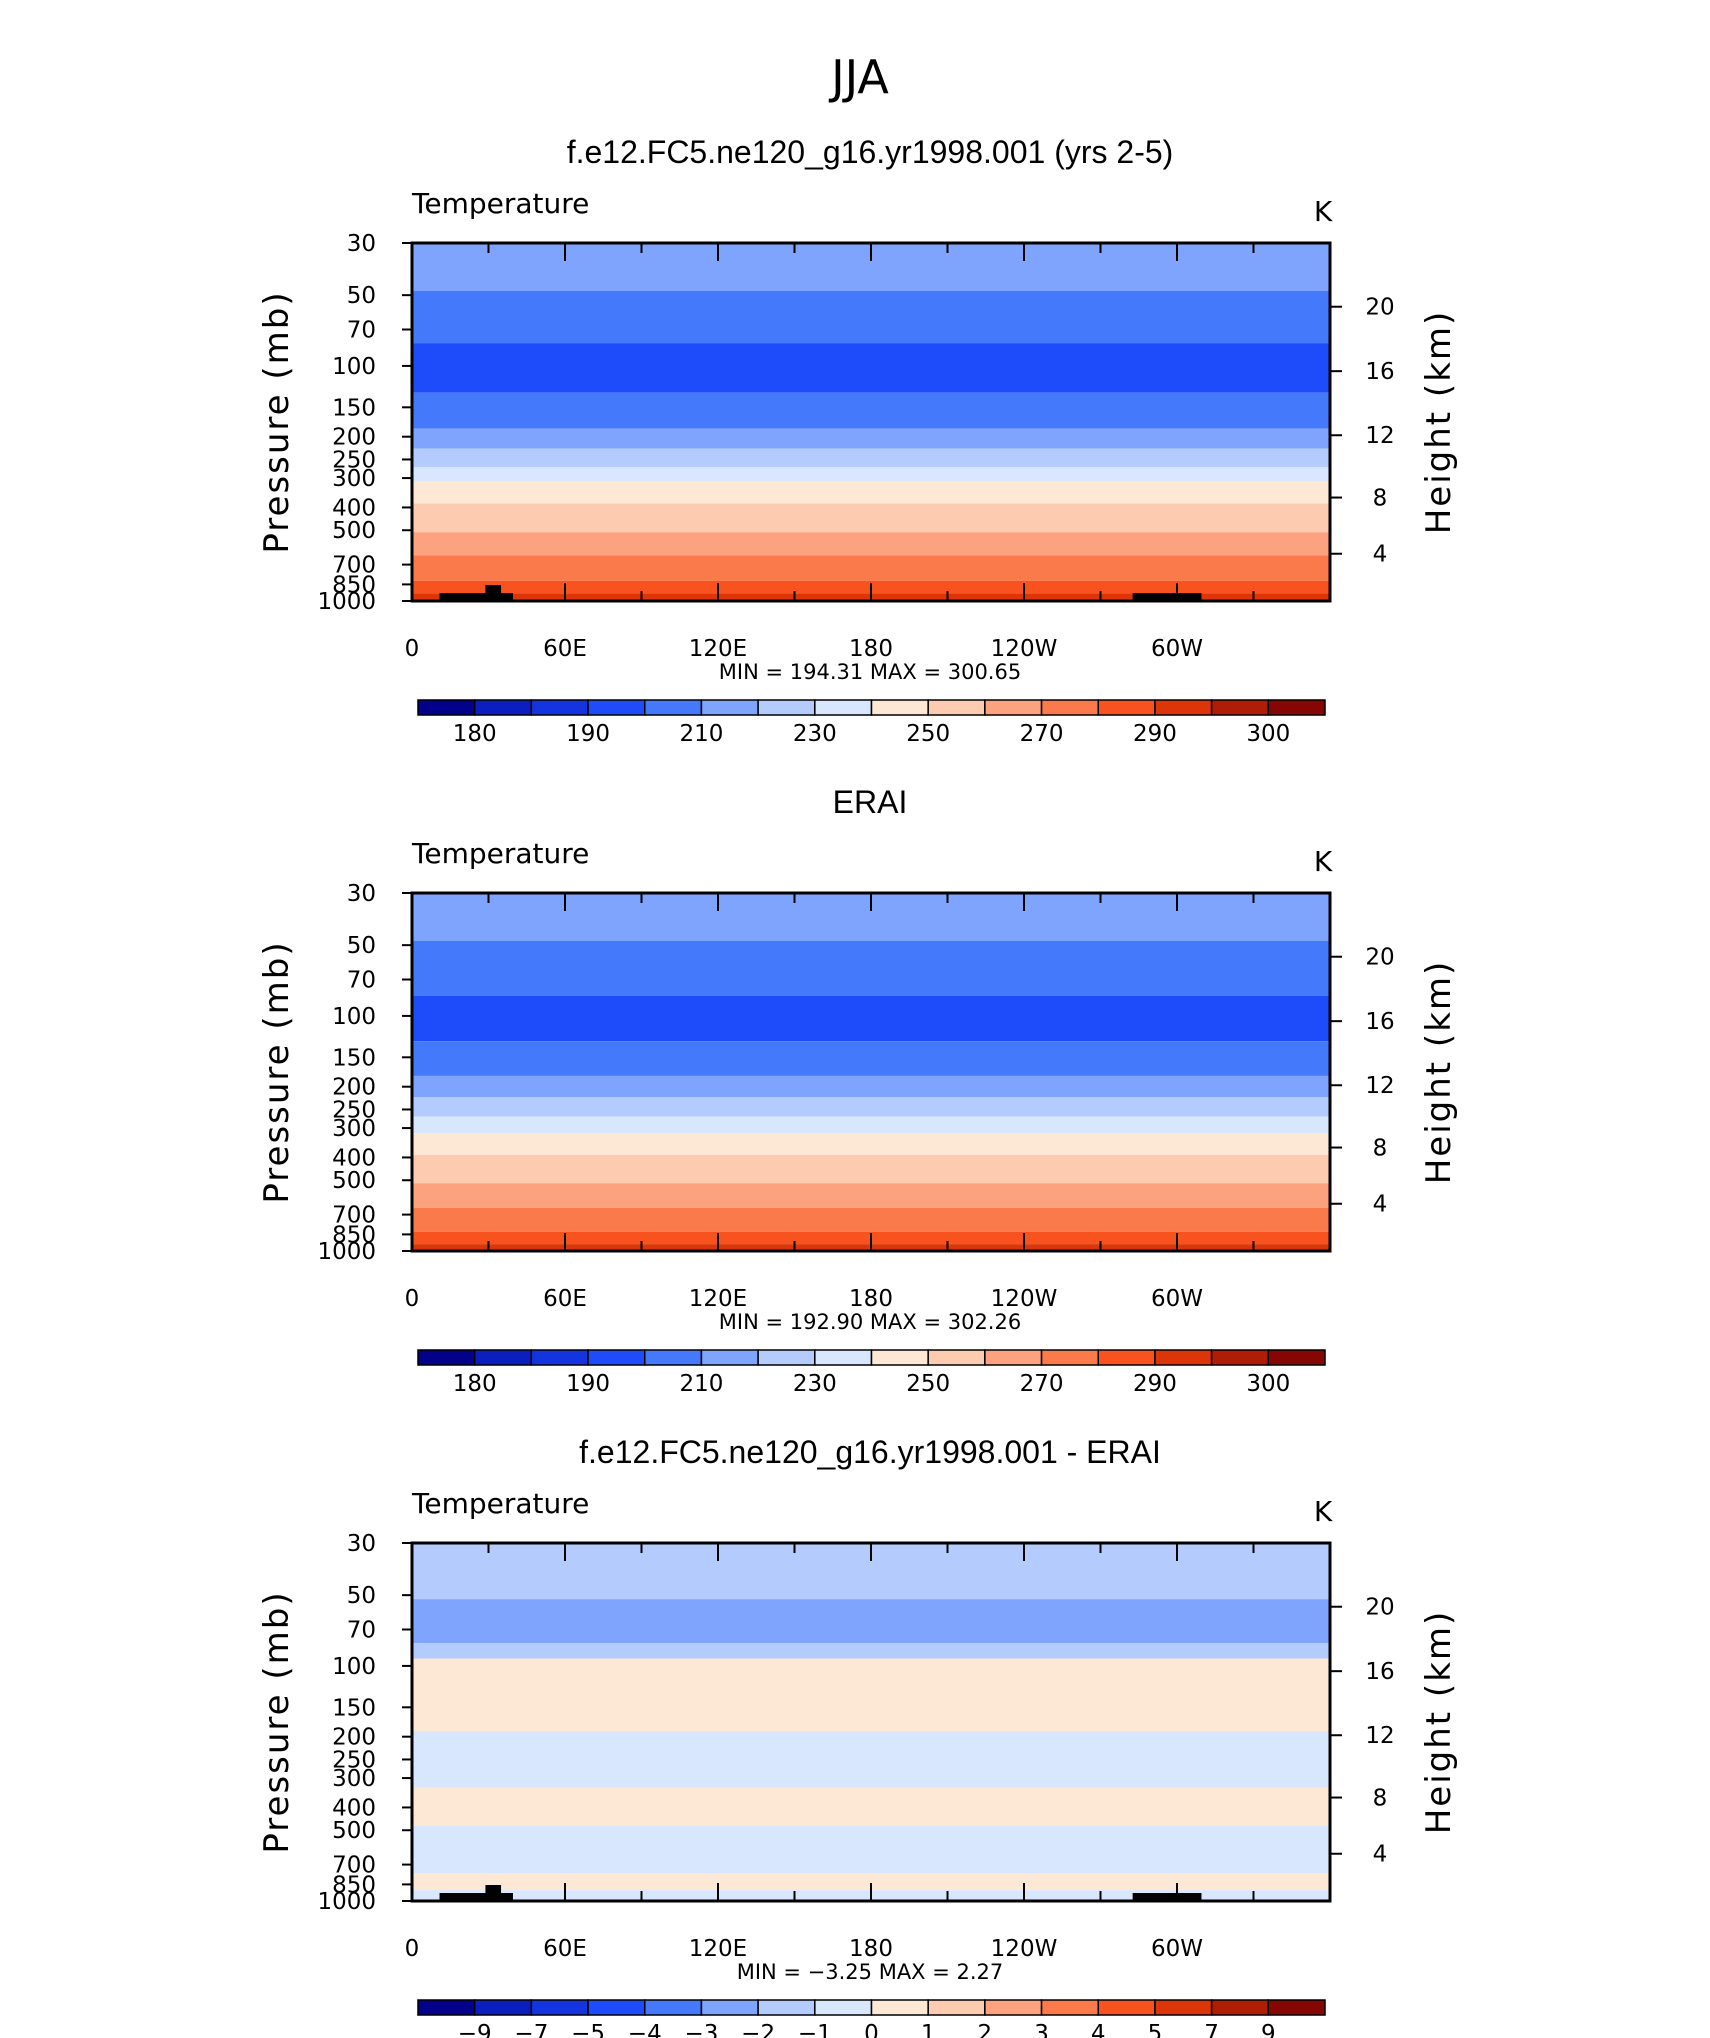 The width and height of the screenshot is (1710, 2038). What do you see at coordinates (870, 1322) in the screenshot?
I see `min-max-label: MIN = 192.90 MAX = 302.26` at bounding box center [870, 1322].